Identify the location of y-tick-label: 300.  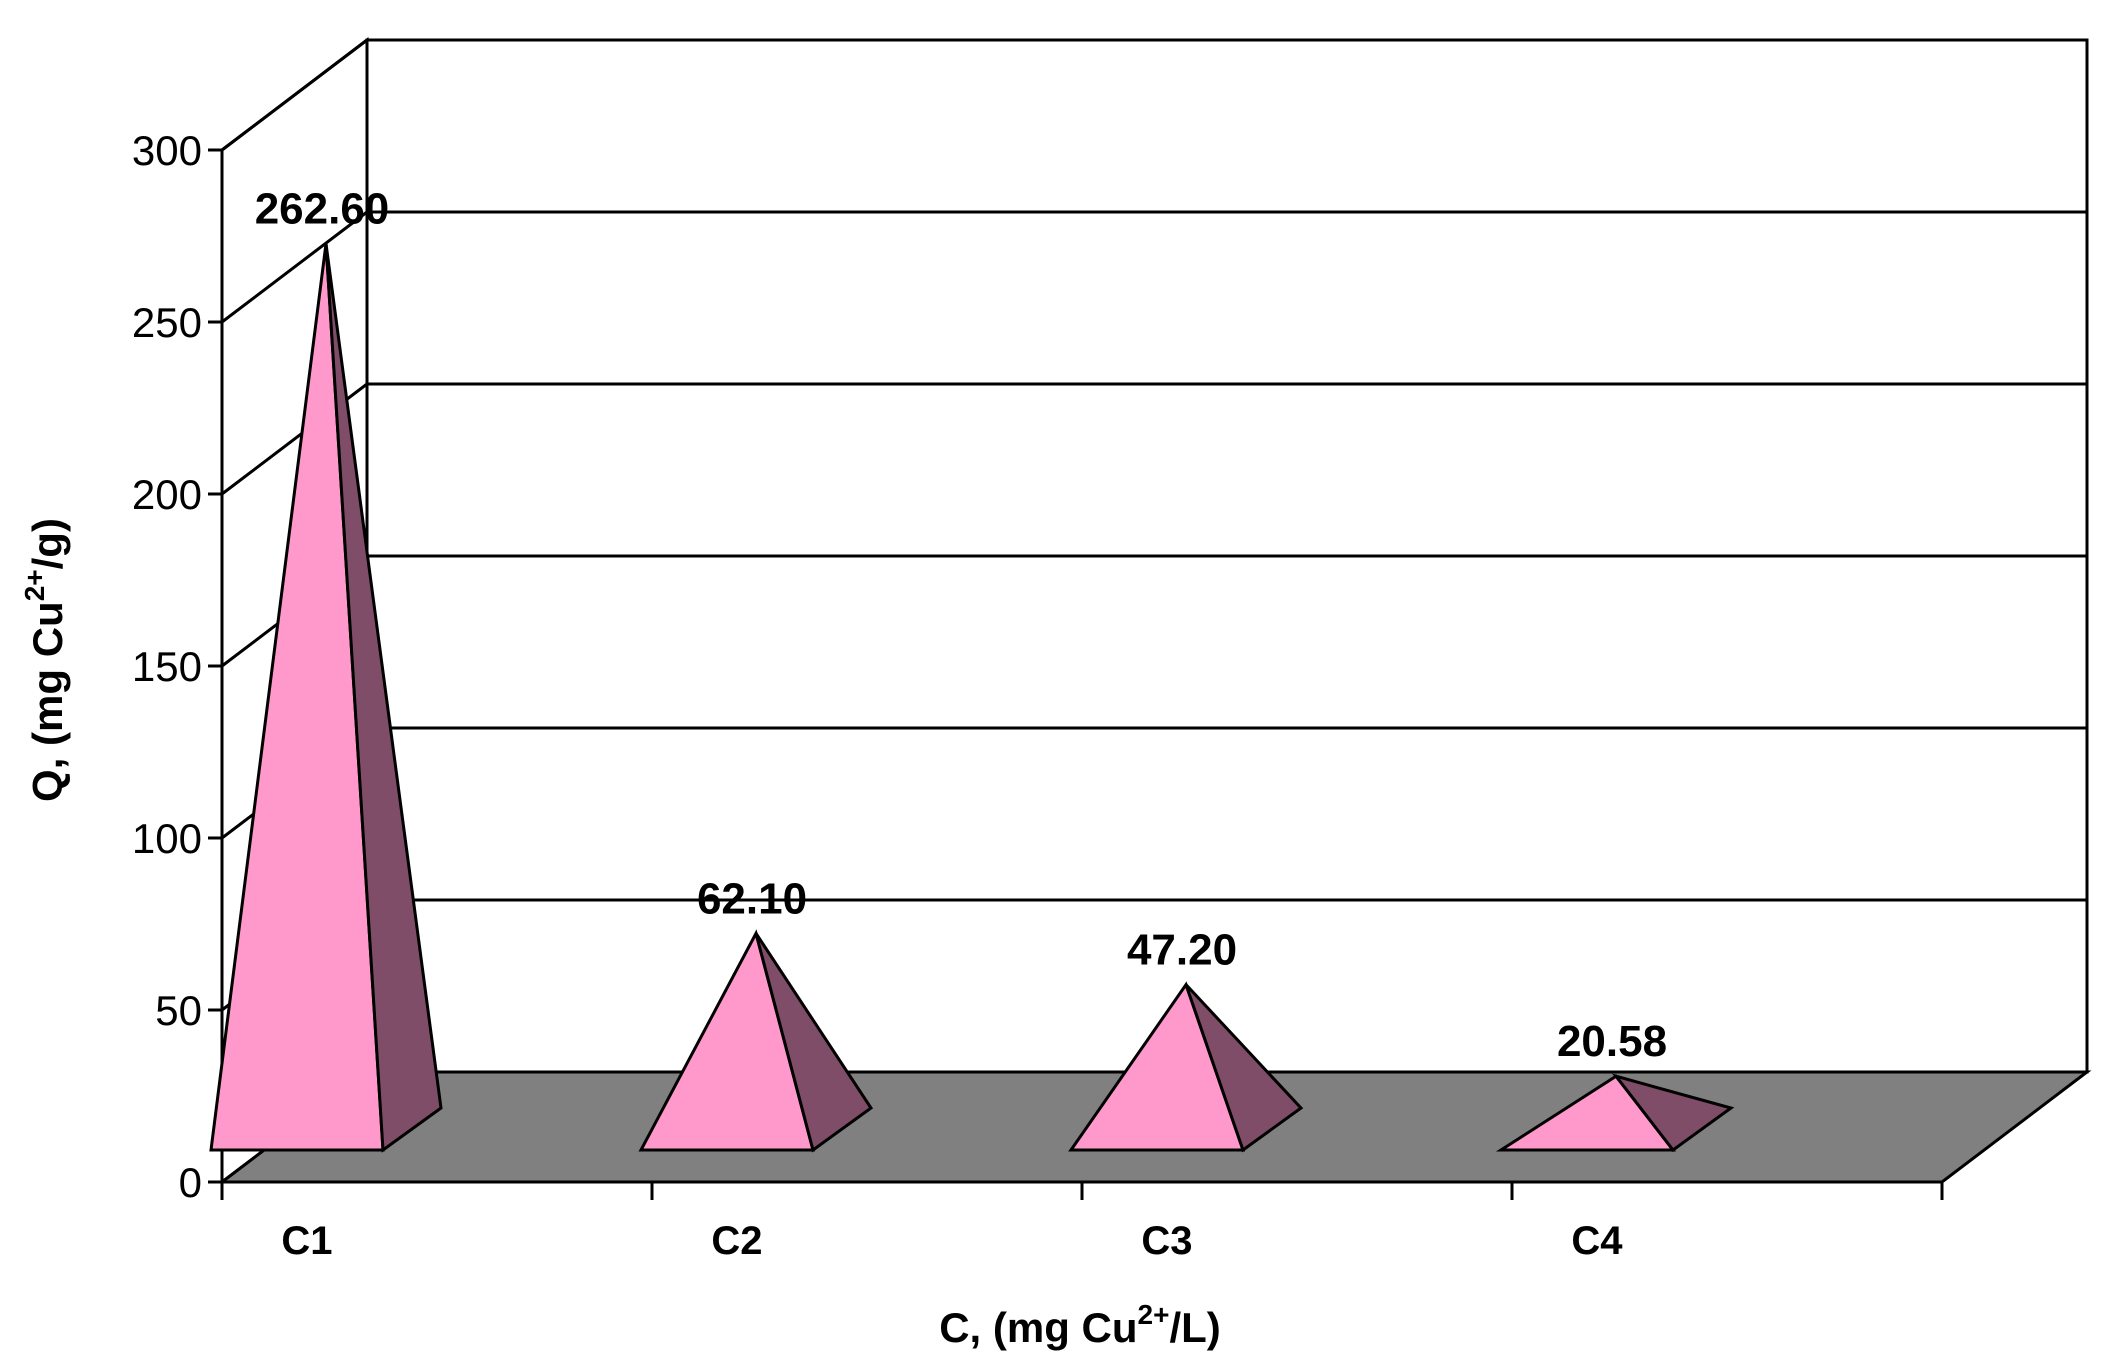
(167, 150).